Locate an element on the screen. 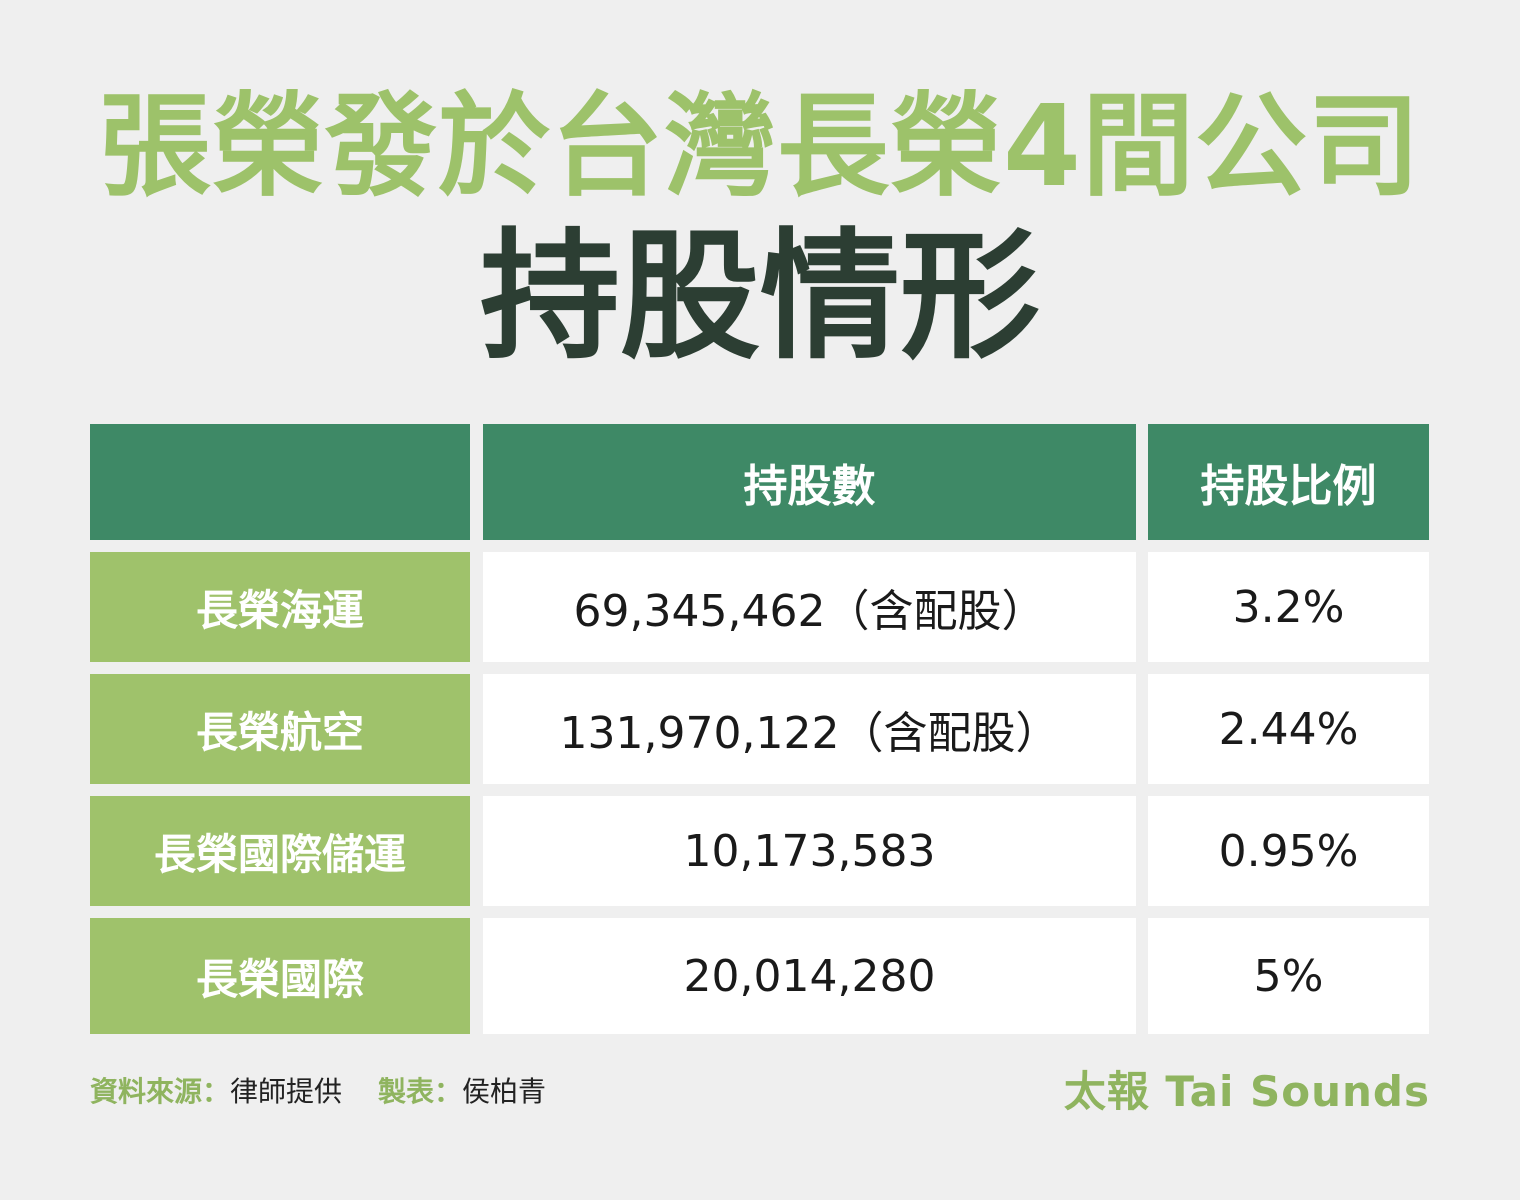 The width and height of the screenshot is (1520, 1200). cell-shares: 10,173,583 is located at coordinates (809, 851).